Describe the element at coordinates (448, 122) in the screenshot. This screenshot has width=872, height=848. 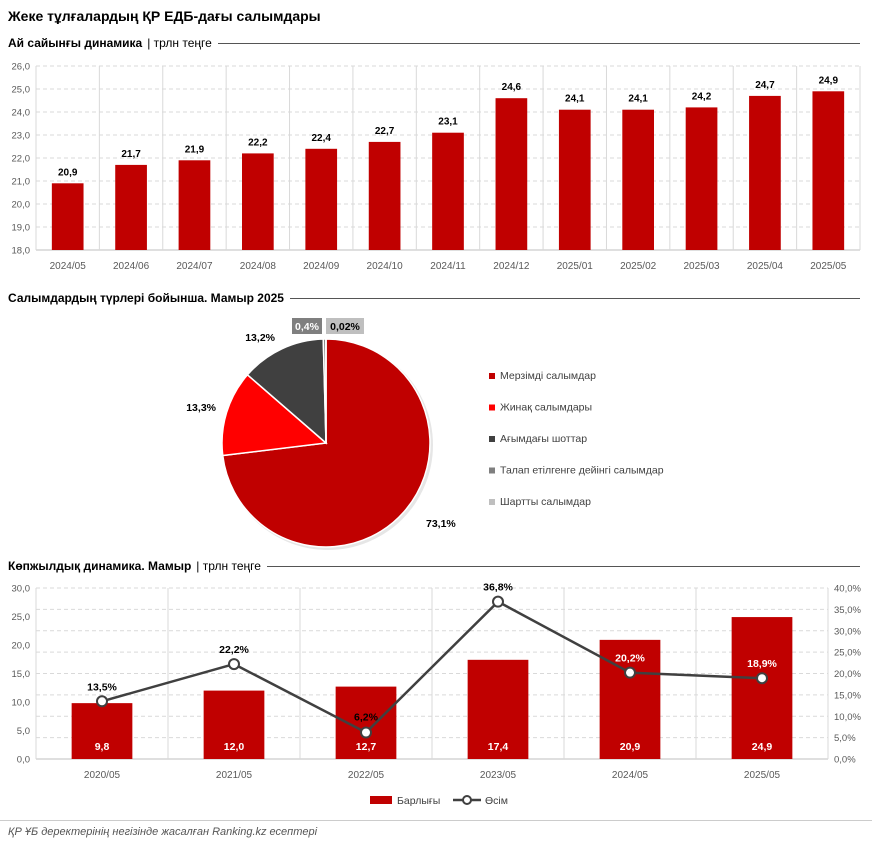
I see `bar-value-label: 23,1` at that location.